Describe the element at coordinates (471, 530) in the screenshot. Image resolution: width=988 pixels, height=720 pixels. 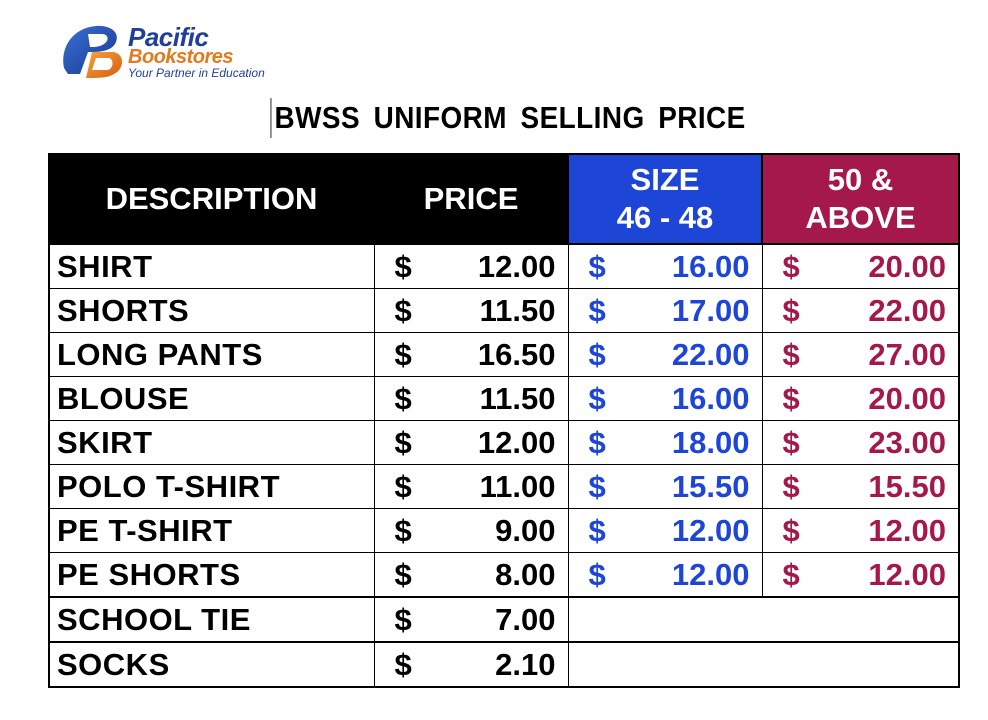
I see `price-cell: $9.00` at that location.